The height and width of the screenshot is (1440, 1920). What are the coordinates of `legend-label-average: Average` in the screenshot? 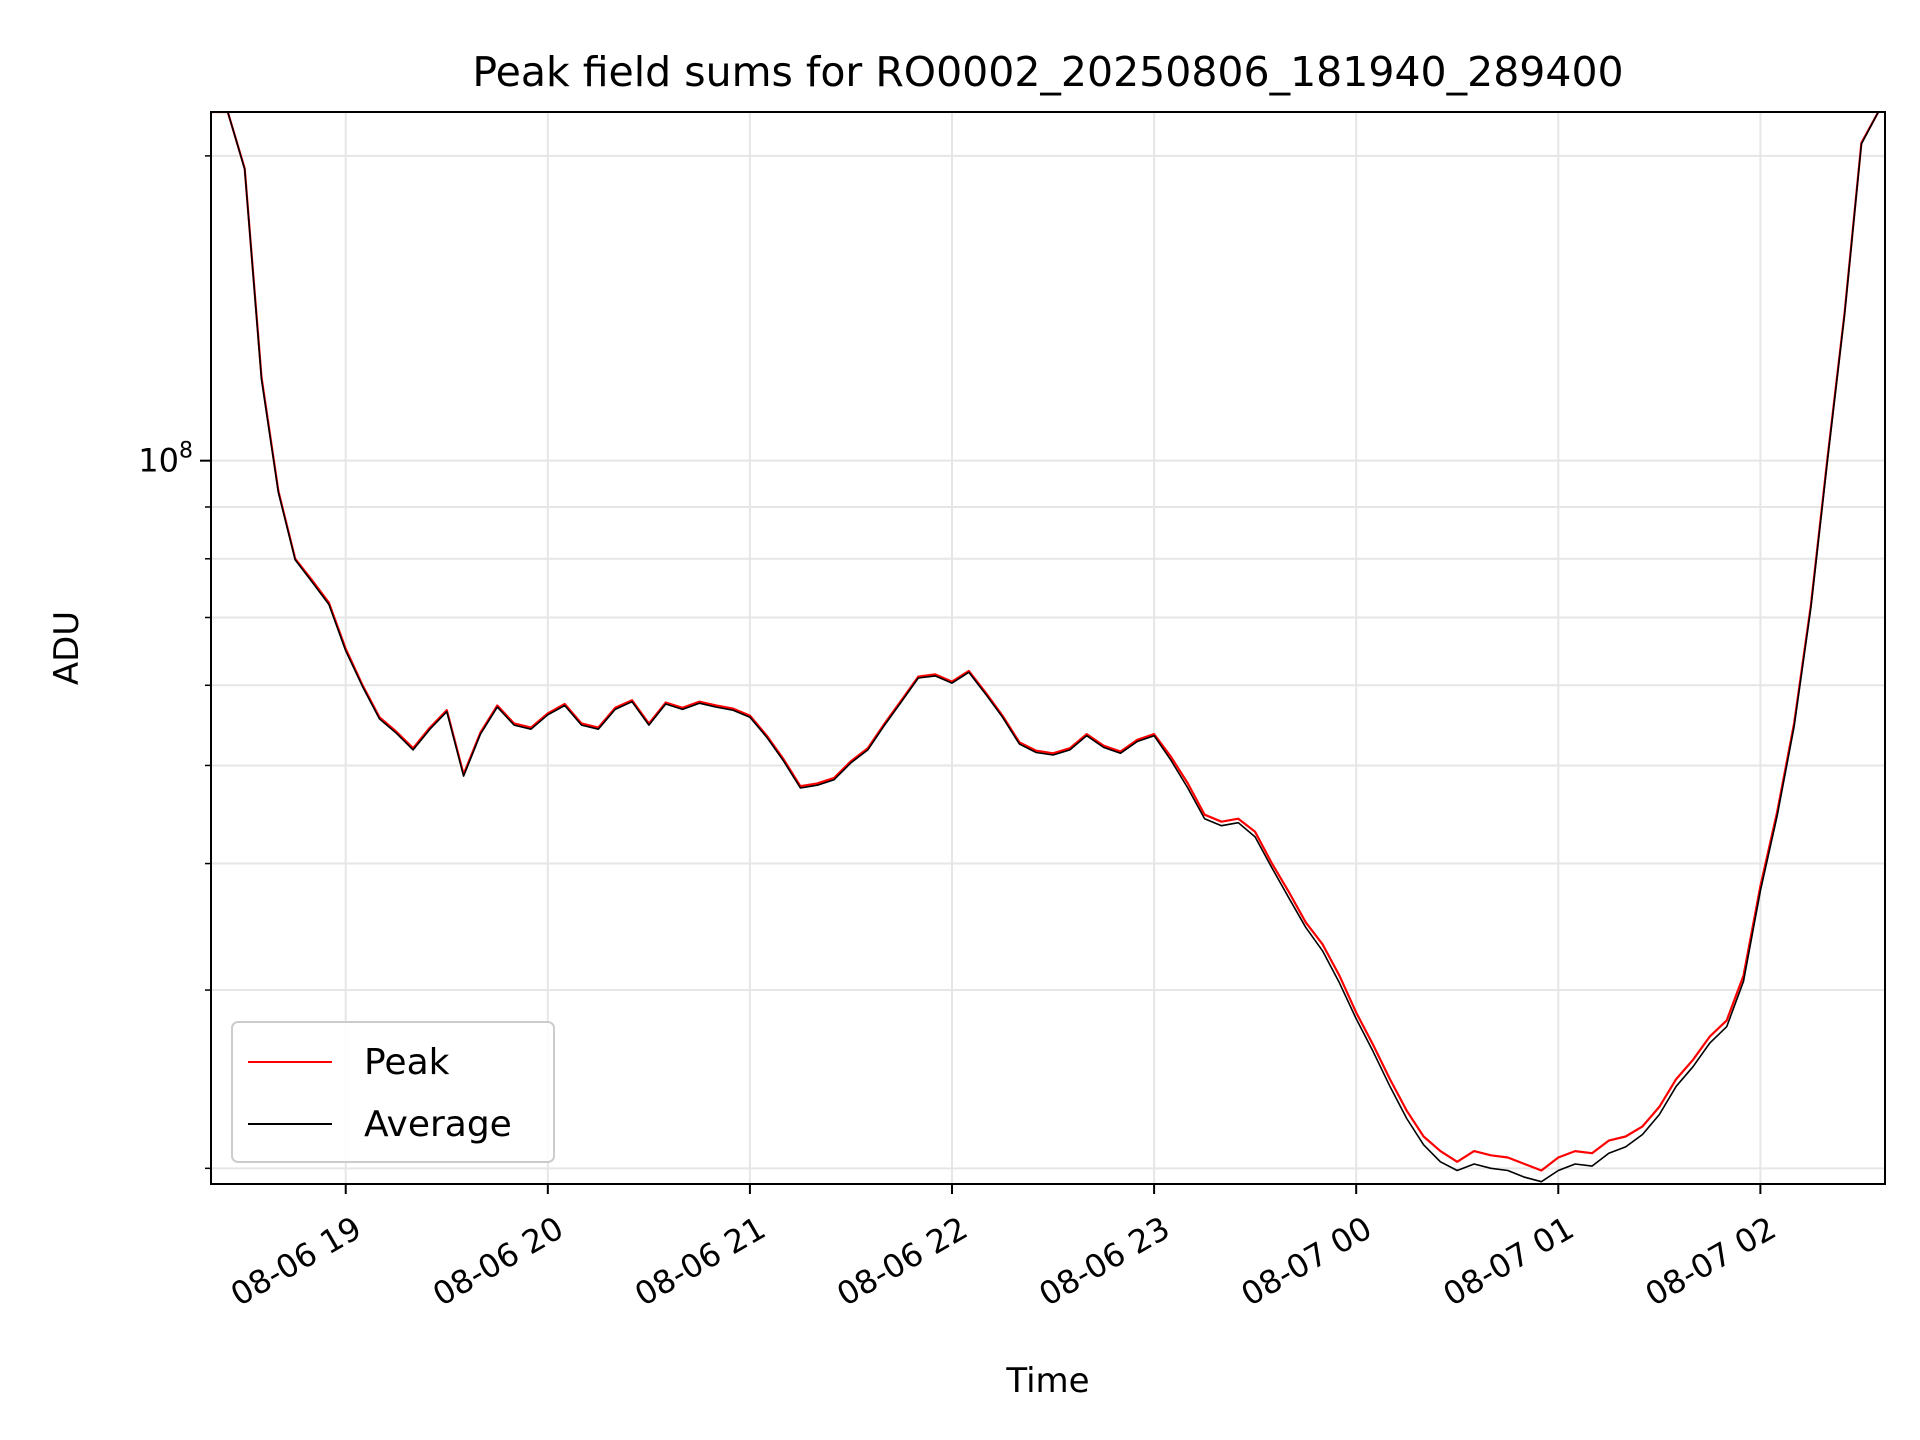 It's located at (438, 1124).